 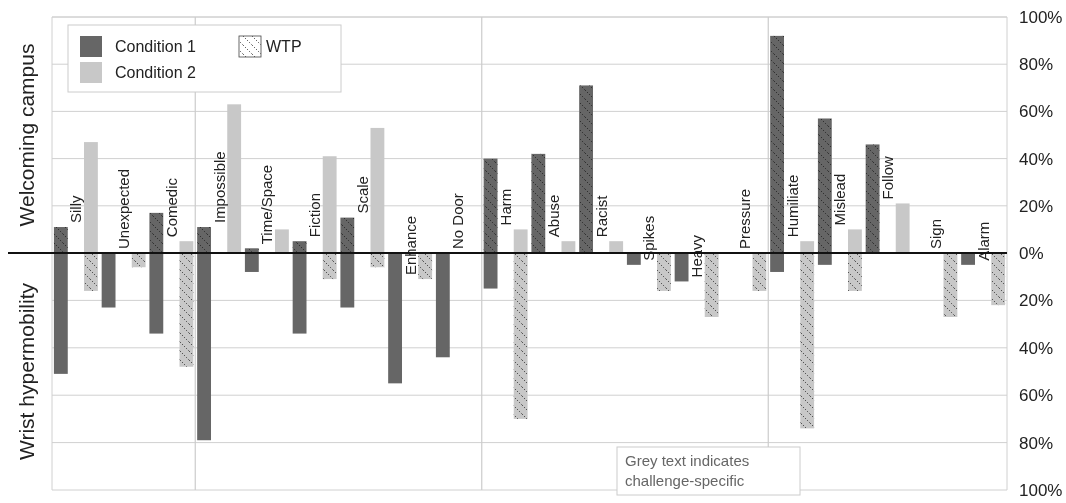 I want to click on x-tick-label: Abuse, so click(x=553, y=216).